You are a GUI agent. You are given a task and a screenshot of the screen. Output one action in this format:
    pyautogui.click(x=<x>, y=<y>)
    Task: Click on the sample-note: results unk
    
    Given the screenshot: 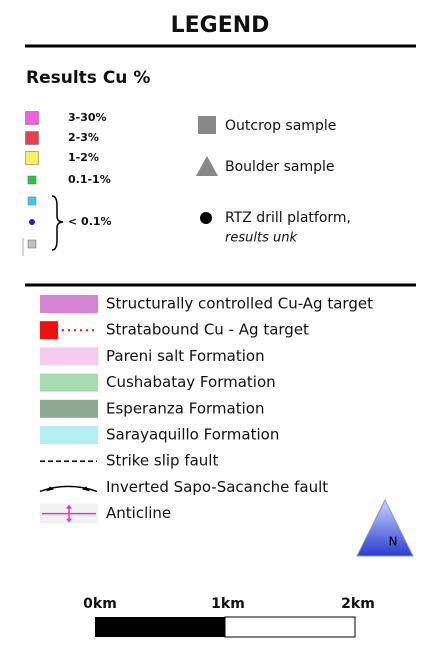 What is the action you would take?
    pyautogui.click(x=261, y=238)
    